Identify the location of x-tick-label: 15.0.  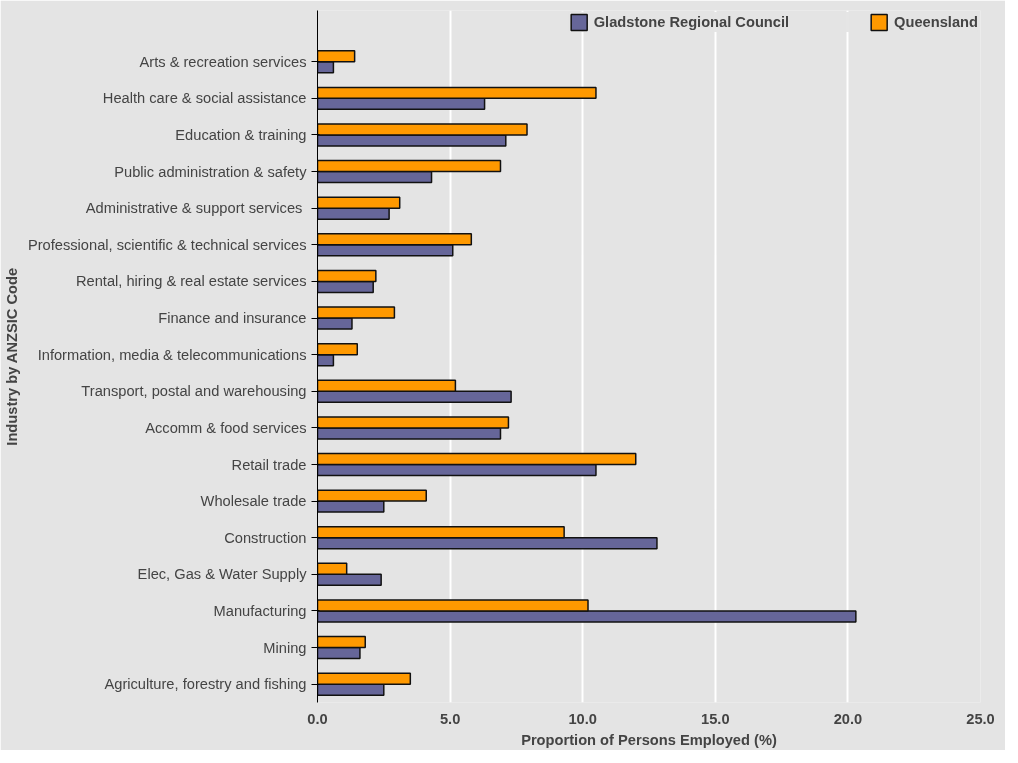
(715, 718).